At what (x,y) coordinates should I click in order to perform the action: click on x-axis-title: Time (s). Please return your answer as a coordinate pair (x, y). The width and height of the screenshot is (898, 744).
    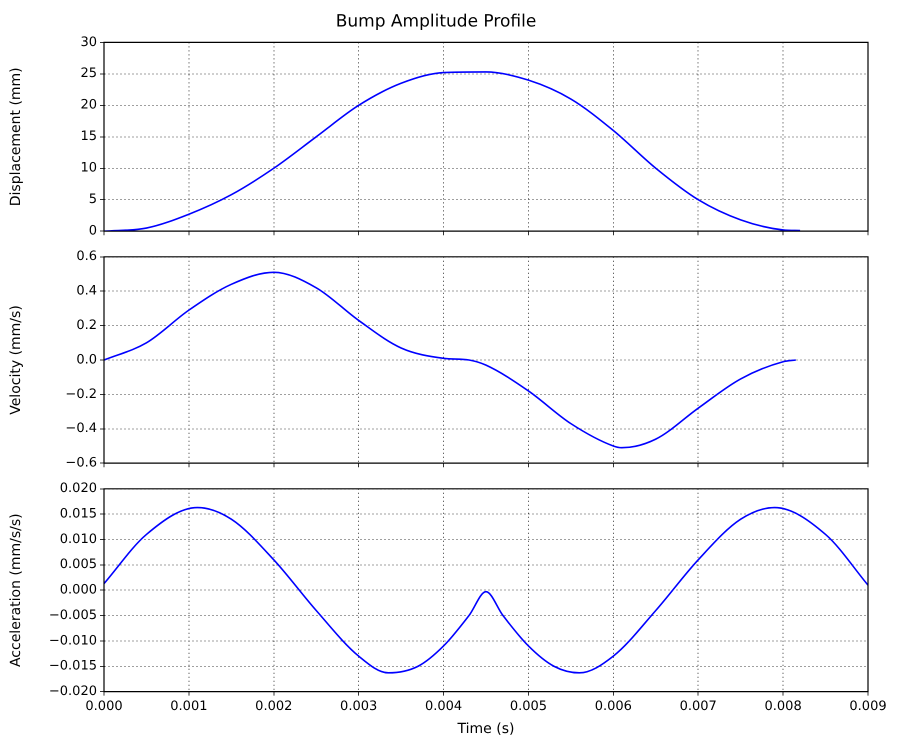
    Looking at the image, I should click on (485, 729).